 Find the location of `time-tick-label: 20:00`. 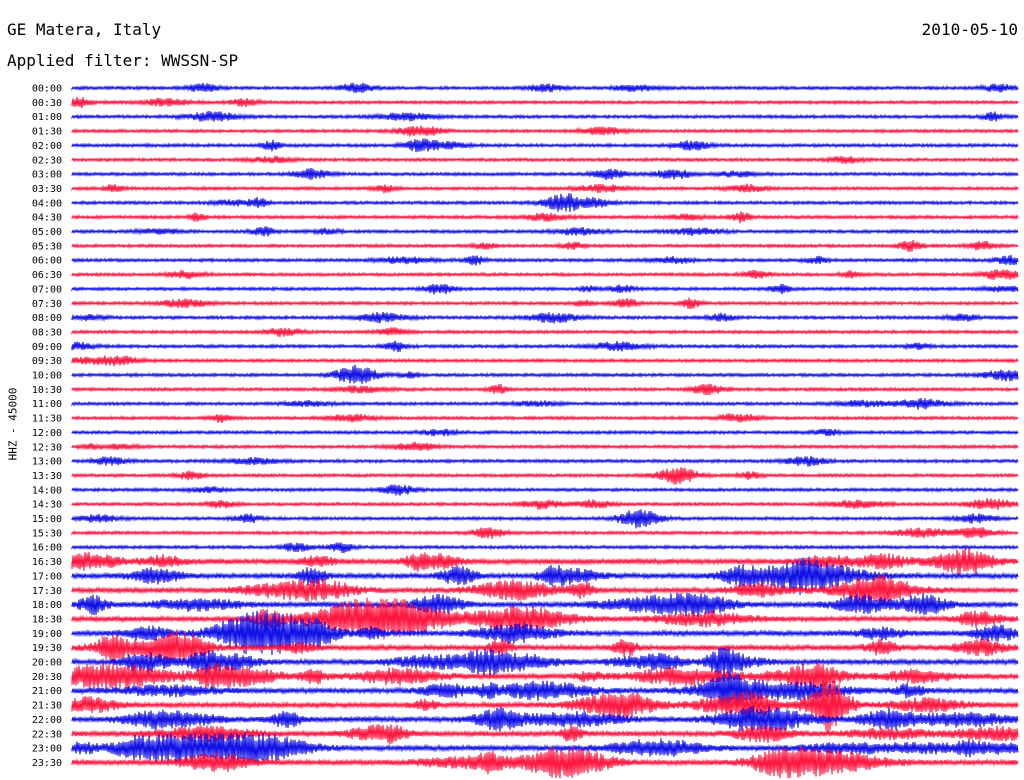

time-tick-label: 20:00 is located at coordinates (47, 663).